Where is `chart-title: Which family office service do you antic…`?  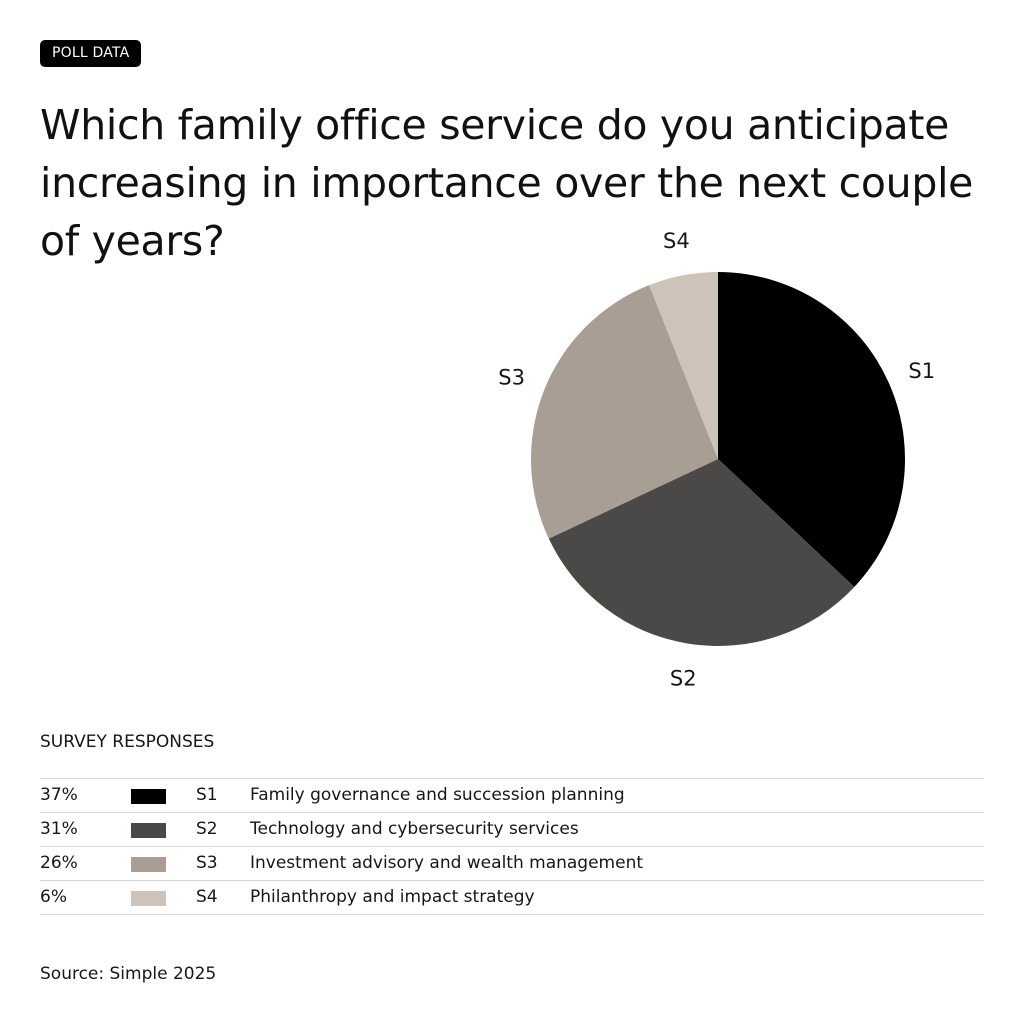 chart-title: Which family office service do you antic… is located at coordinates (507, 183).